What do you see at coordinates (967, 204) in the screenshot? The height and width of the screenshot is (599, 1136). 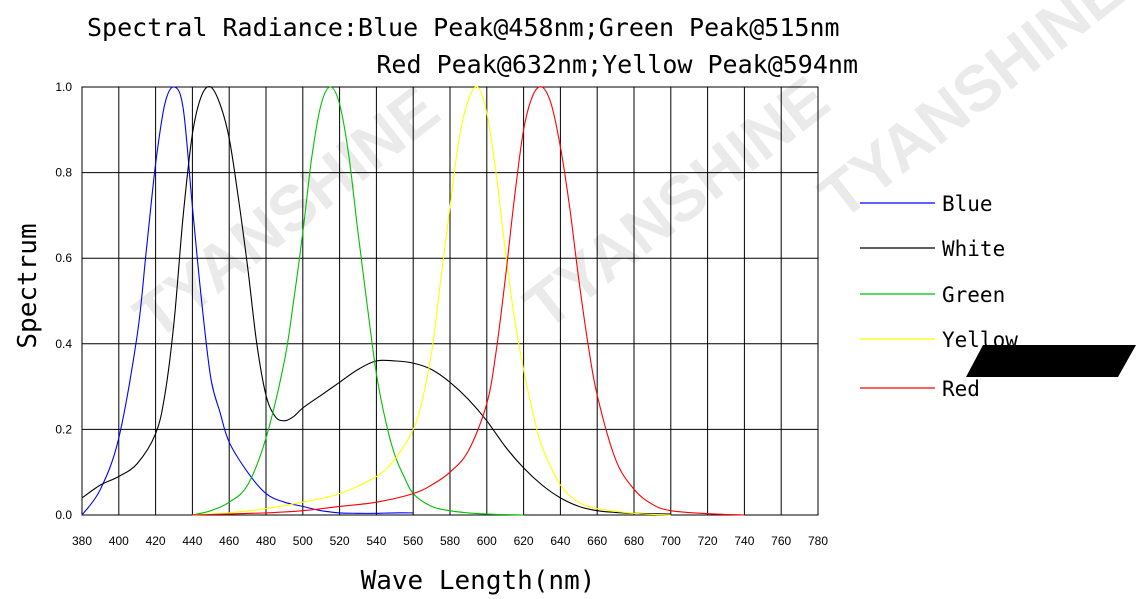 I see `legend-label-blue: Blue` at bounding box center [967, 204].